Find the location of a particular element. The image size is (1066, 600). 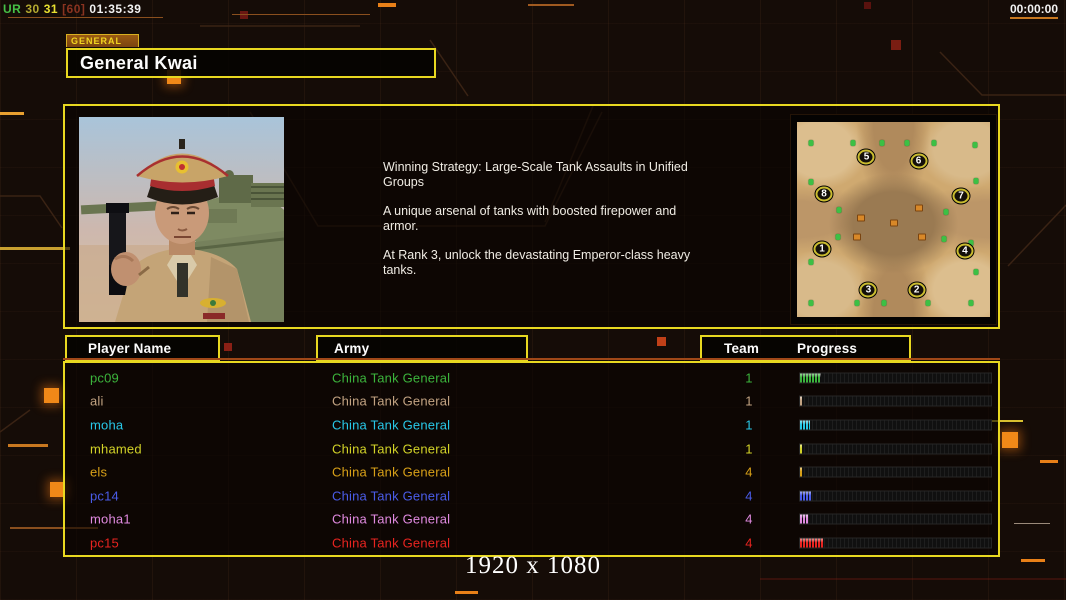

minimap-start-position-8: 8 is located at coordinates (824, 194).